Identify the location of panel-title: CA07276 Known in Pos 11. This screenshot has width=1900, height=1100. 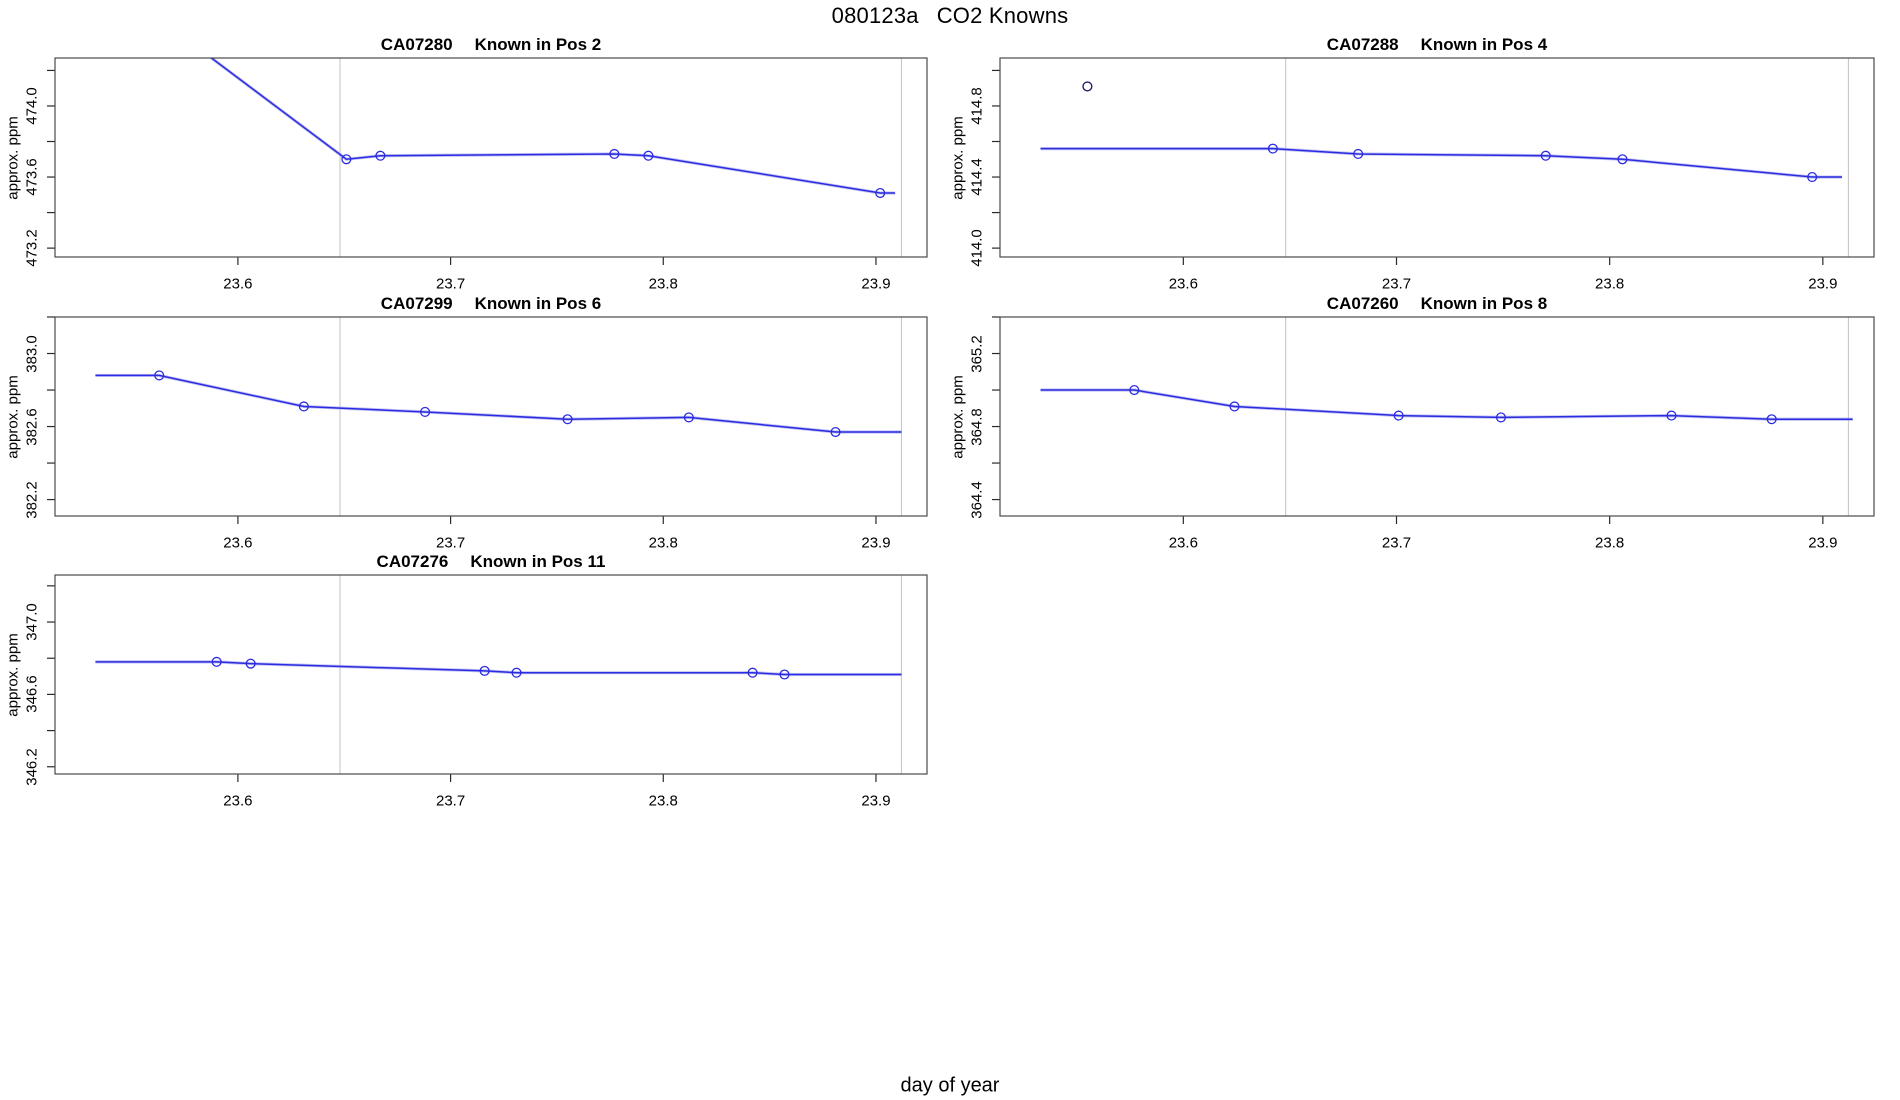
(491, 562).